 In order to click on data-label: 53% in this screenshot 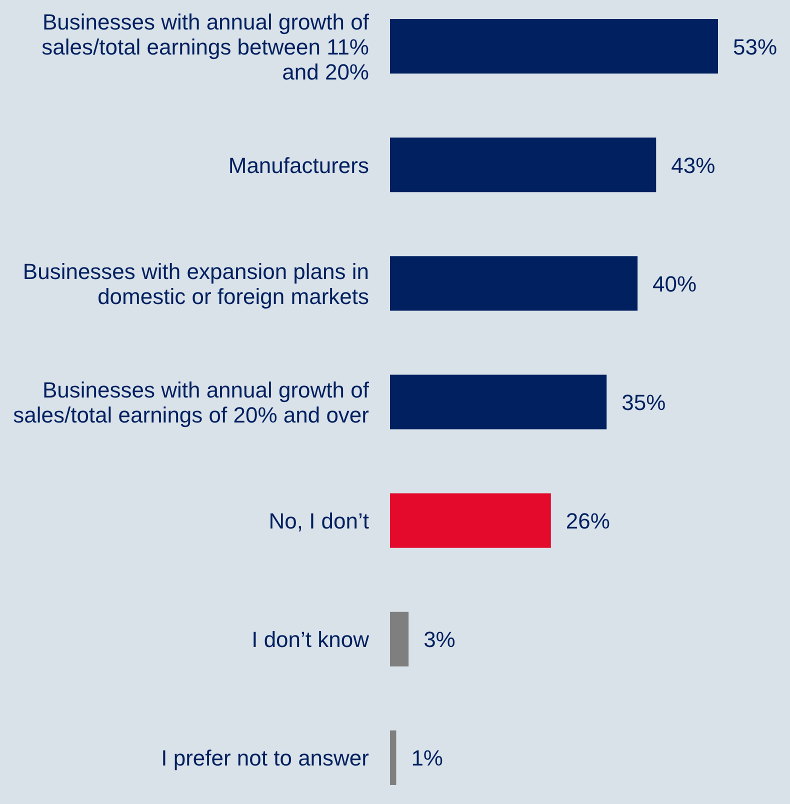, I will do `click(755, 47)`.